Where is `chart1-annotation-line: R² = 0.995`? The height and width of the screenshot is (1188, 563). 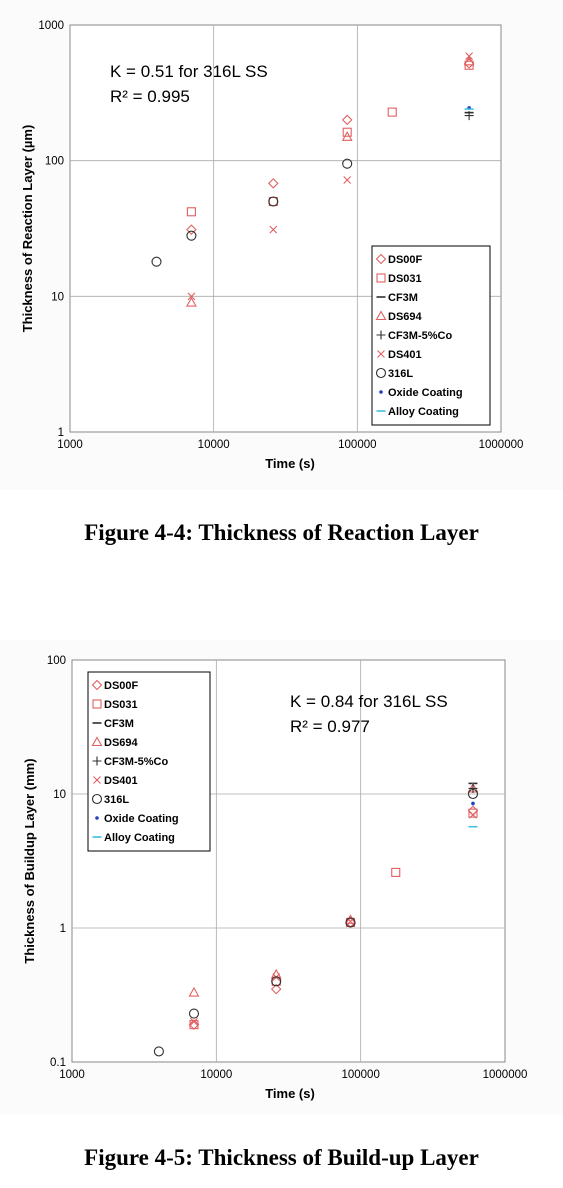 chart1-annotation-line: R² = 0.995 is located at coordinates (150, 96).